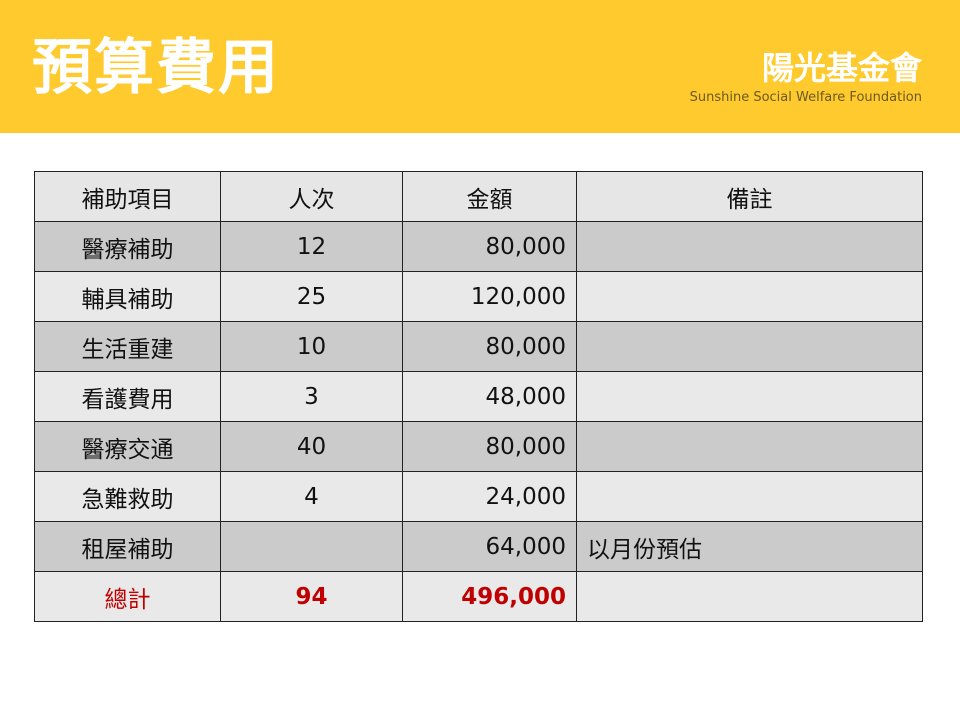 The width and height of the screenshot is (960, 720). Describe the element at coordinates (841, 68) in the screenshot. I see `org-logo-name: 陽光基金會` at that location.